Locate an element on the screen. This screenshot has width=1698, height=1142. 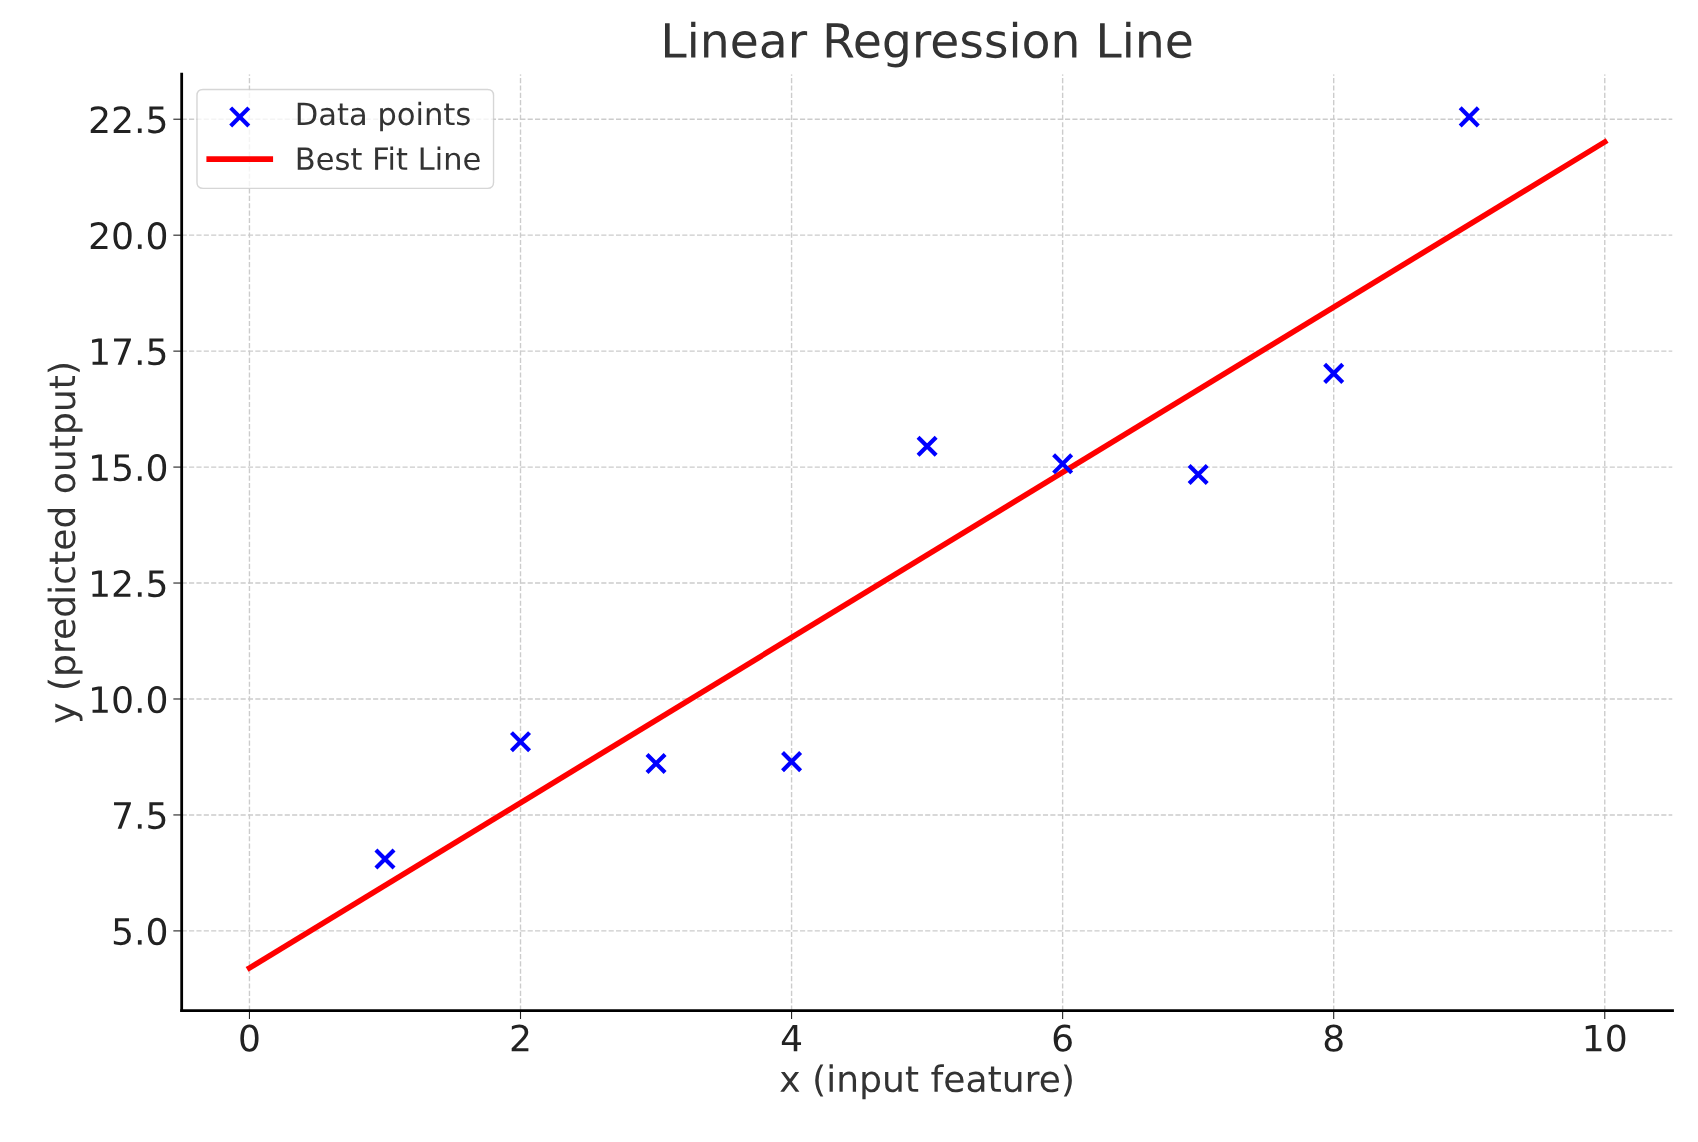
x-tick-label: 6 is located at coordinates (1062, 1038).